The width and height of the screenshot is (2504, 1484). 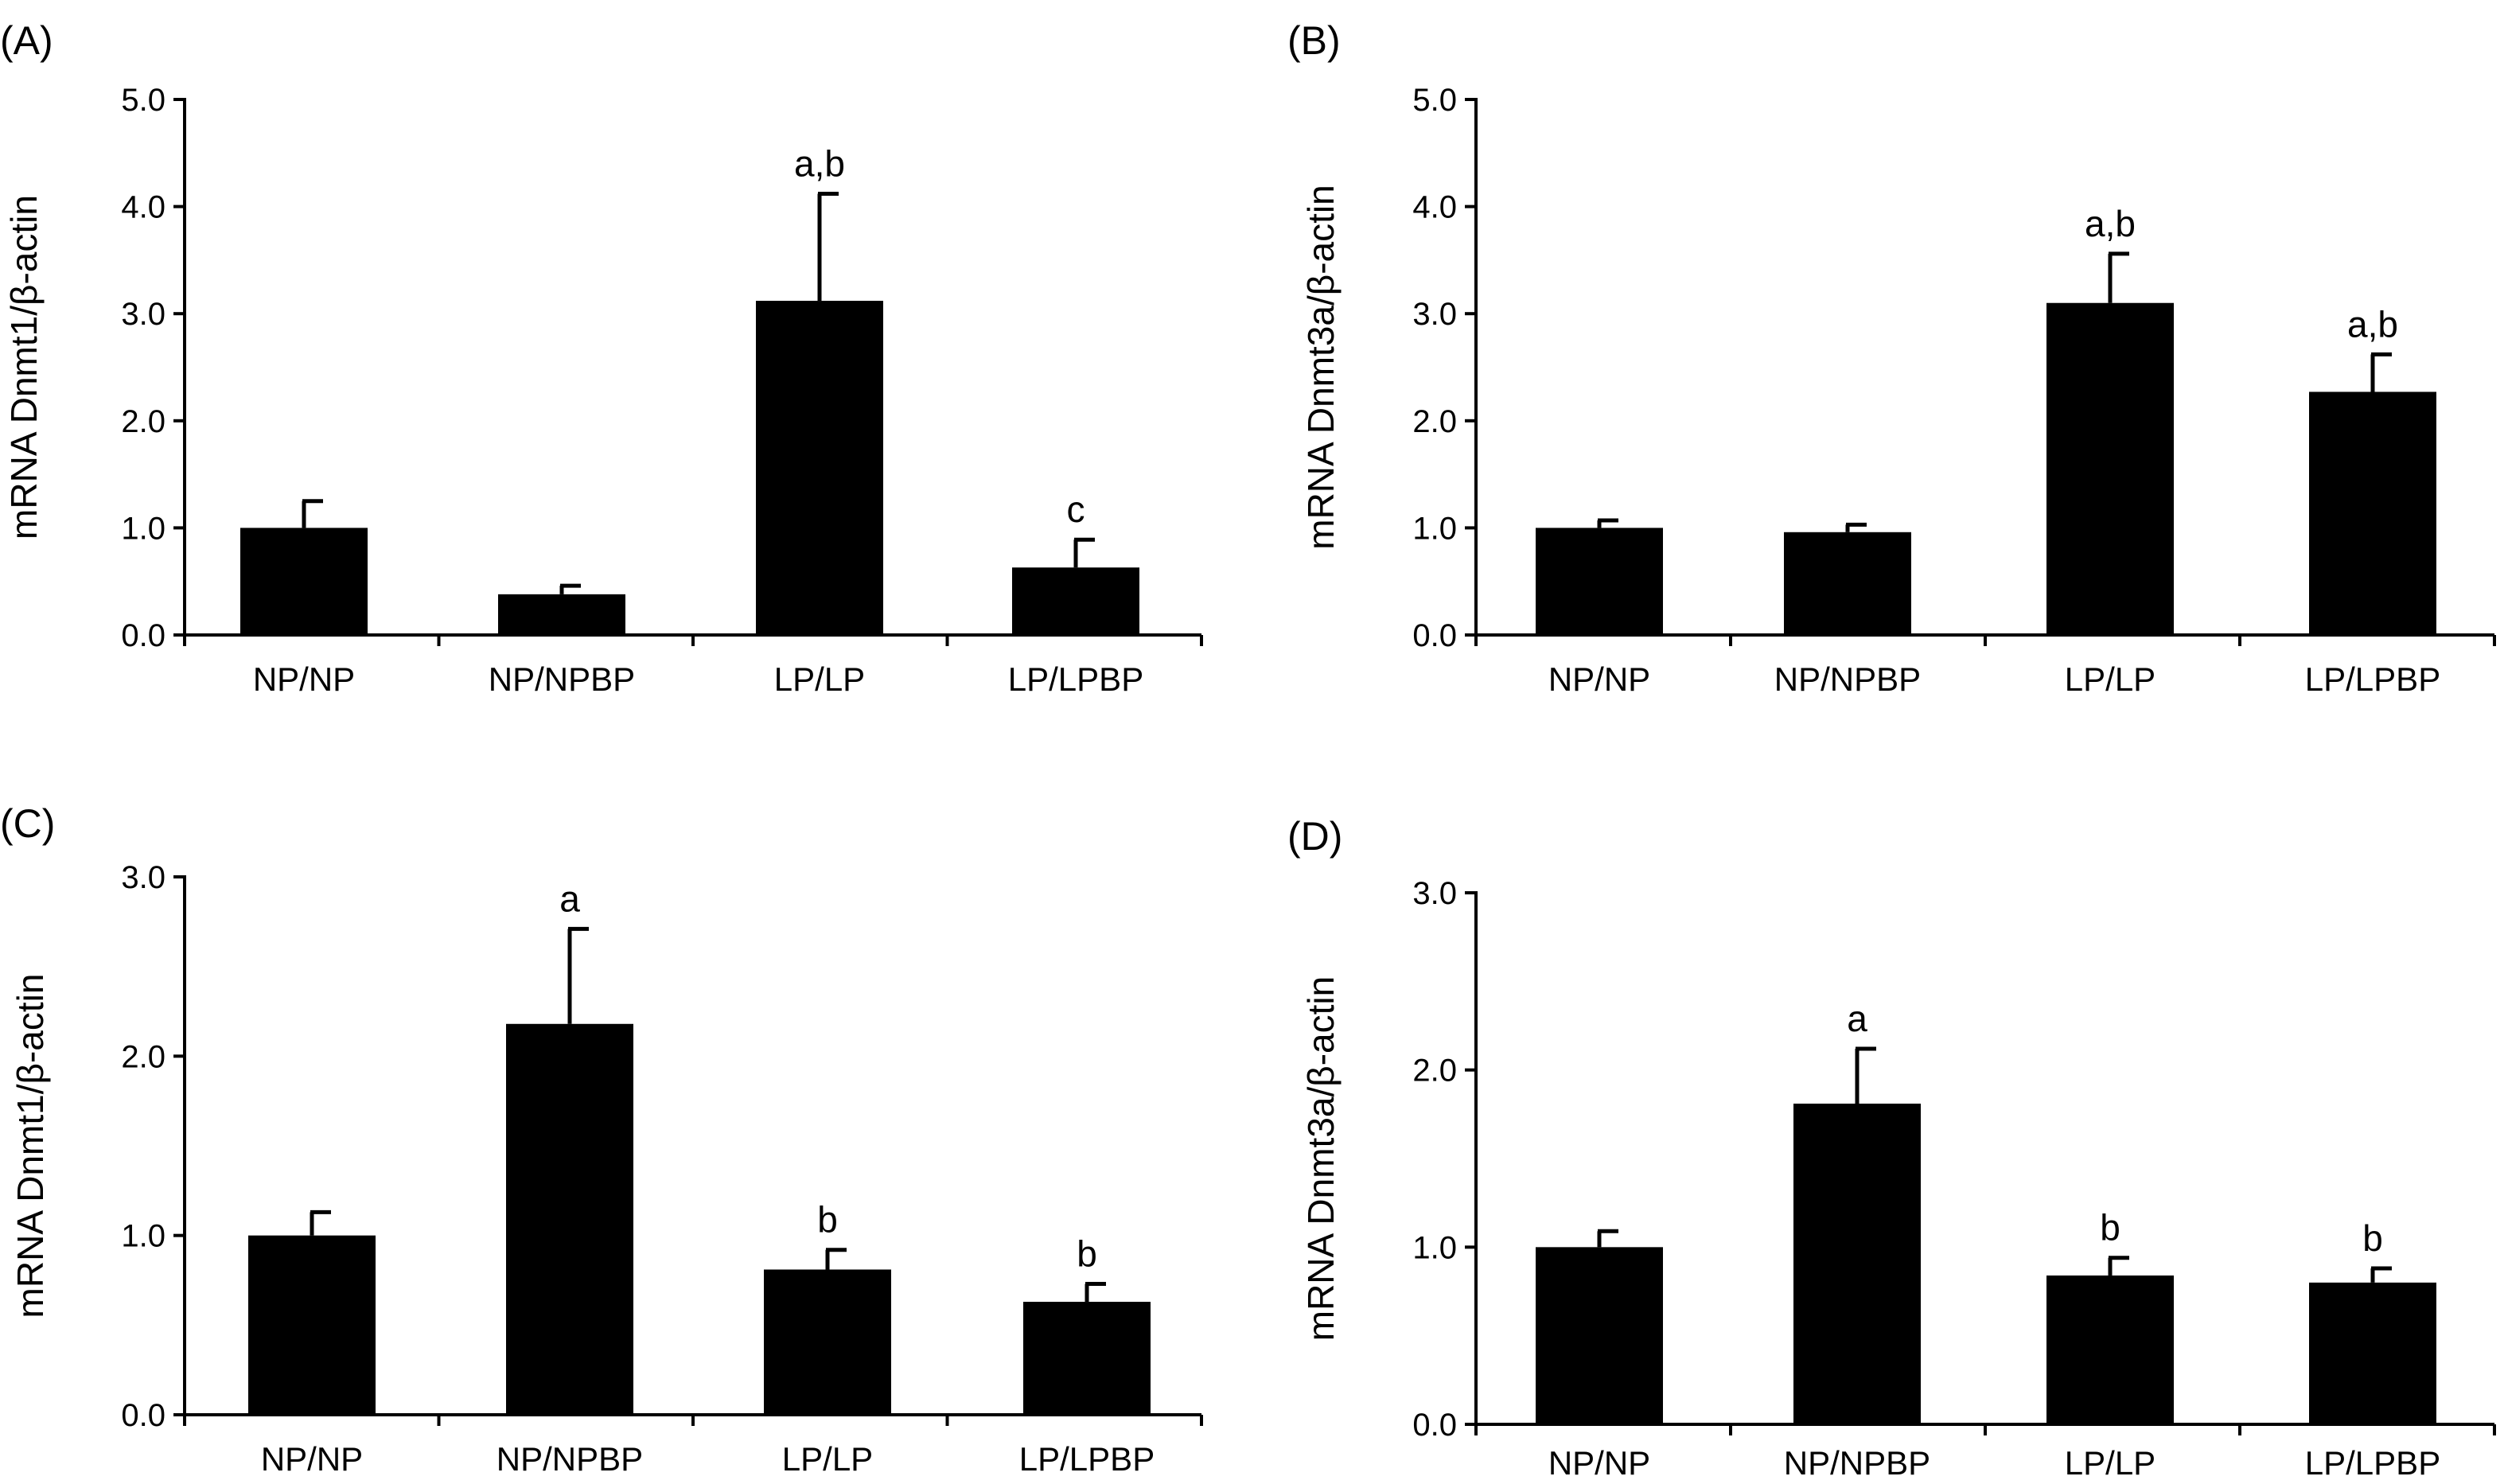 What do you see at coordinates (1314, 40) in the screenshot?
I see `panel-label: (B)` at bounding box center [1314, 40].